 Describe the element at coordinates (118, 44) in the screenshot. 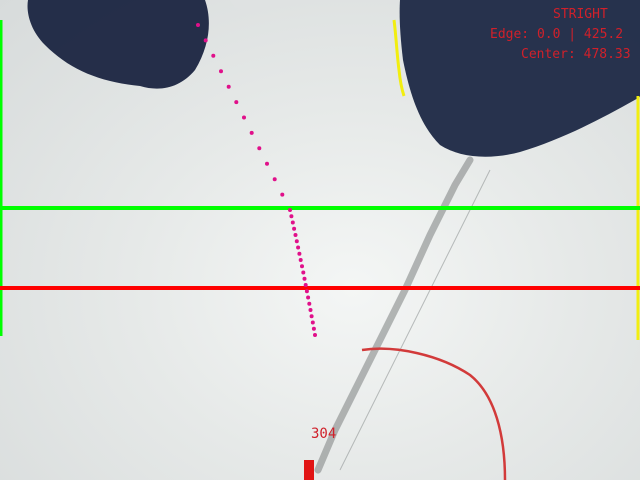

I see `dark-object-left` at that location.